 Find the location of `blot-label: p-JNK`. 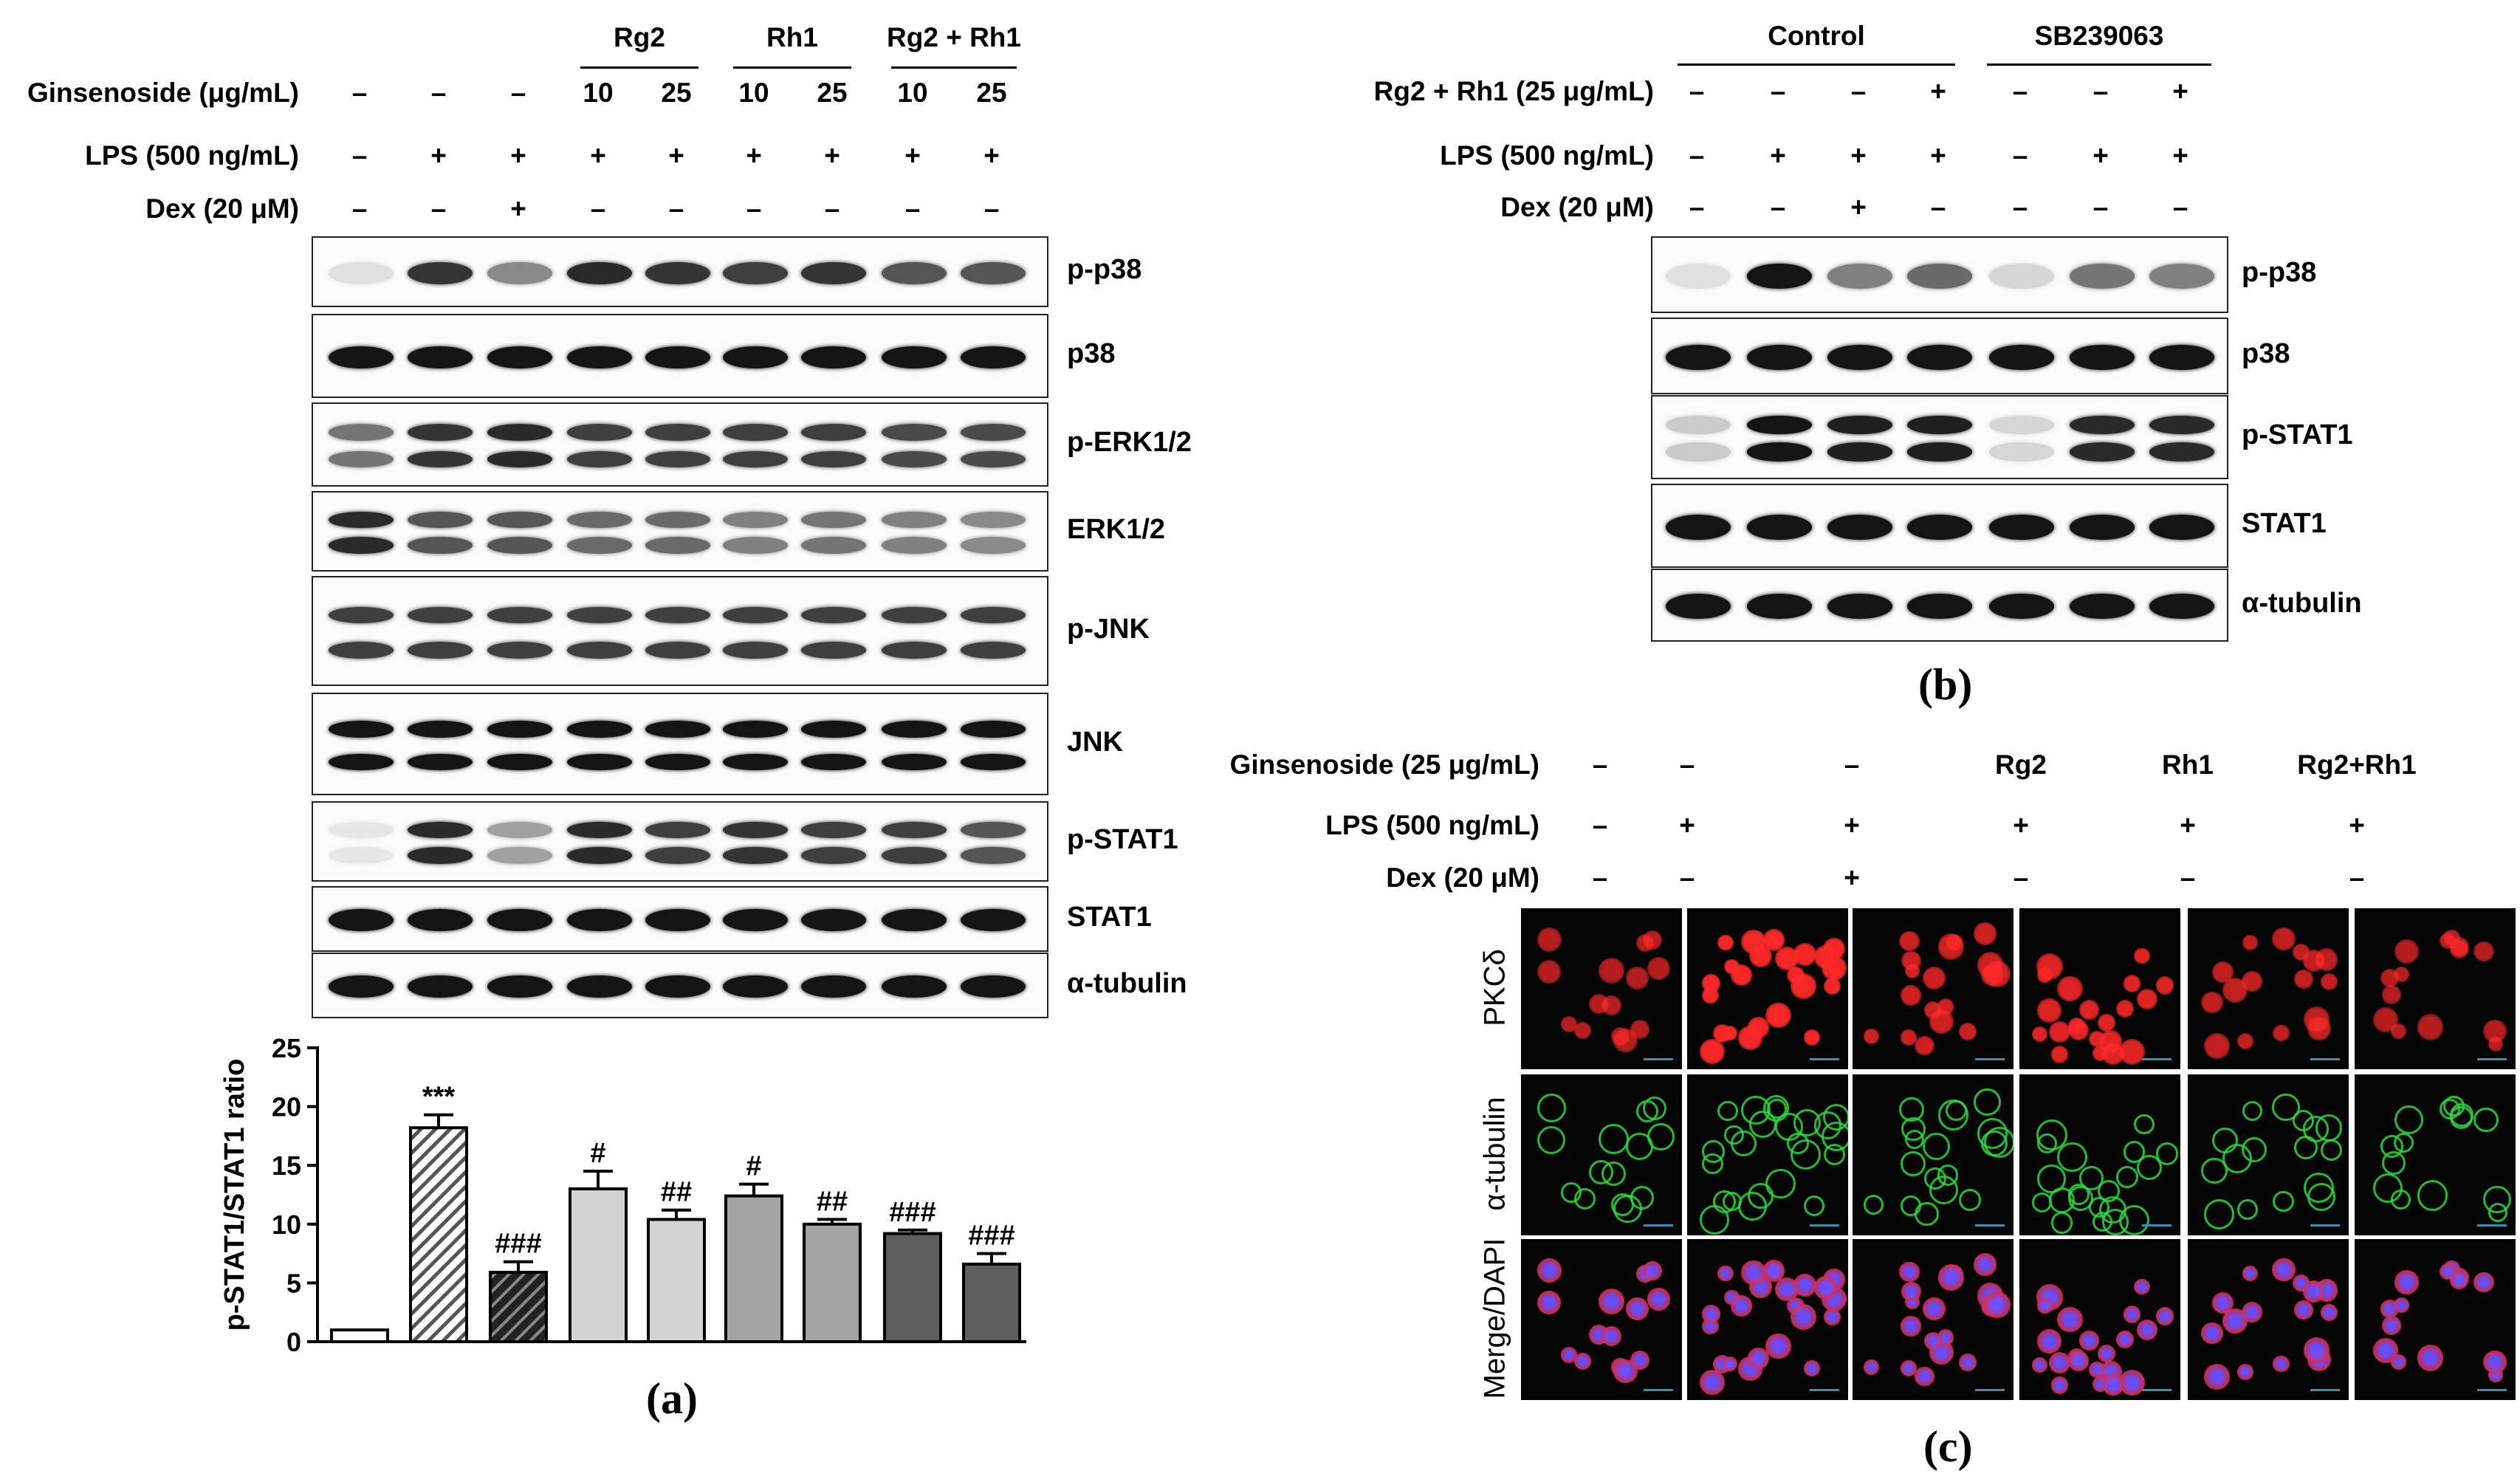

blot-label: p-JNK is located at coordinates (1108, 629).